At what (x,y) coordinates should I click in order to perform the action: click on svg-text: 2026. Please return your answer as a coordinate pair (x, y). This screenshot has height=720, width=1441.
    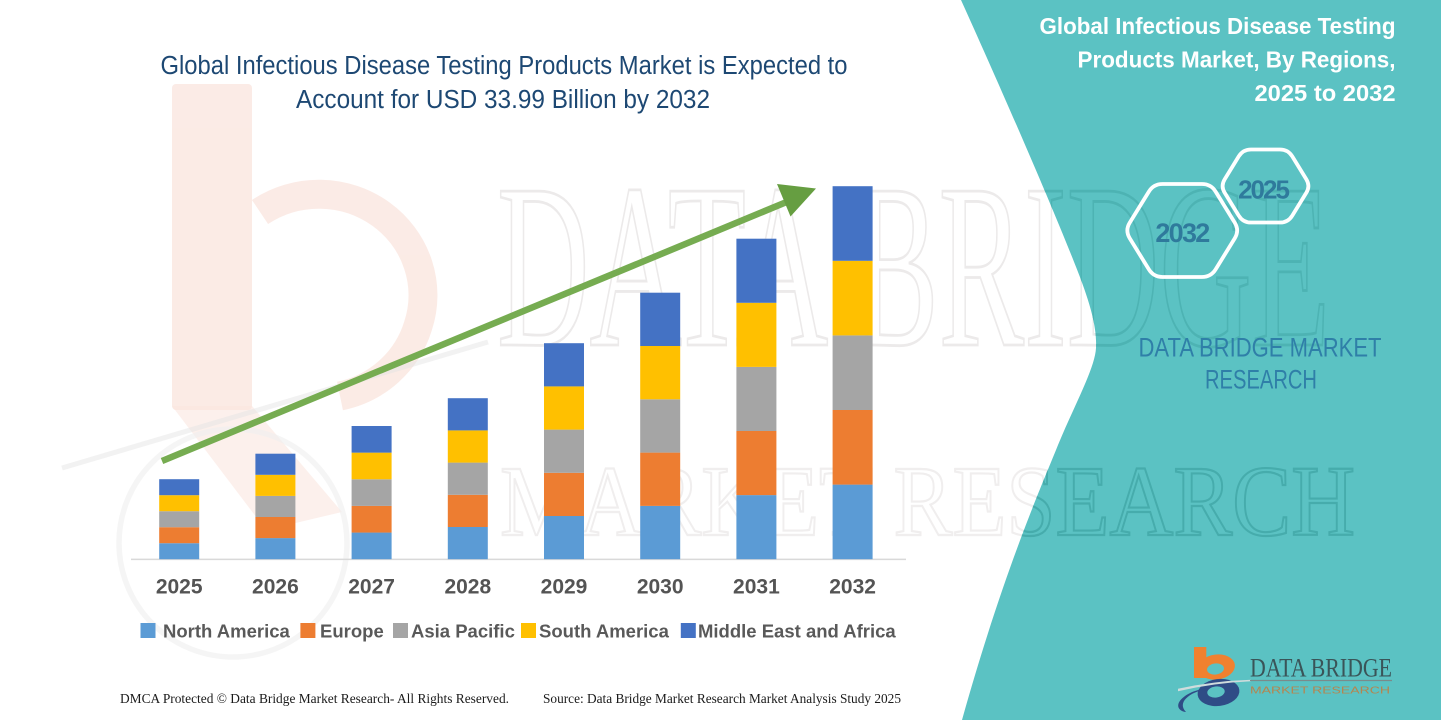
    Looking at the image, I should click on (275, 587).